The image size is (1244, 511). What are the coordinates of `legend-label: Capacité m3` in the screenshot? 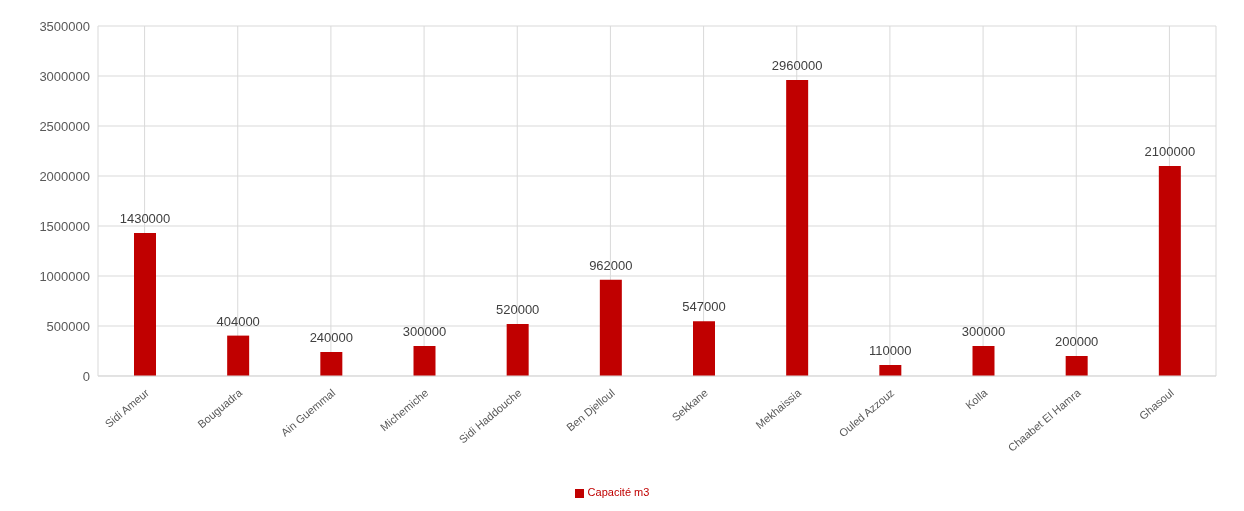 It's located at (618, 492).